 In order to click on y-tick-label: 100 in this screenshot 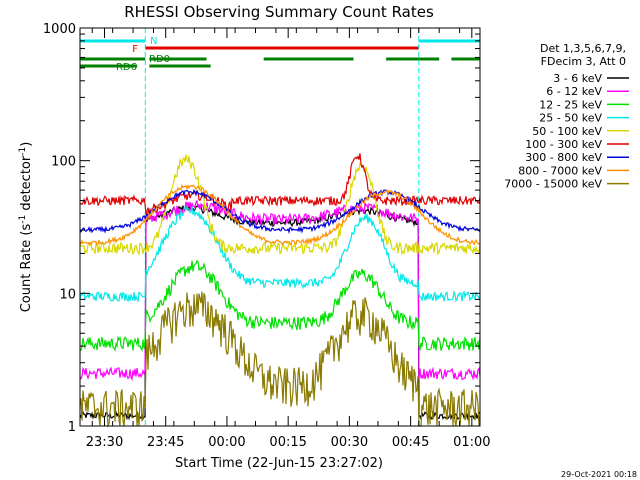, I will do `click(63, 162)`.